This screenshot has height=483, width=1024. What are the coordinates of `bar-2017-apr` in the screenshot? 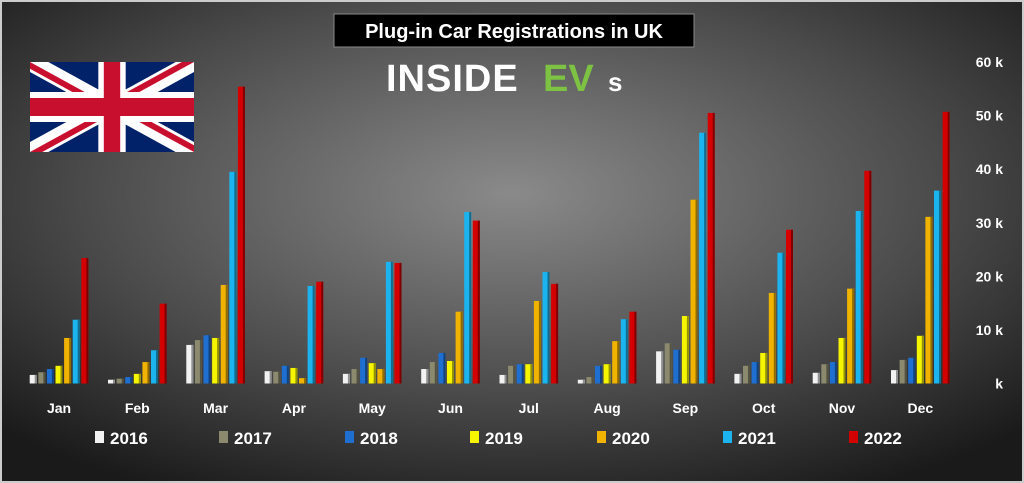 It's located at (277, 377).